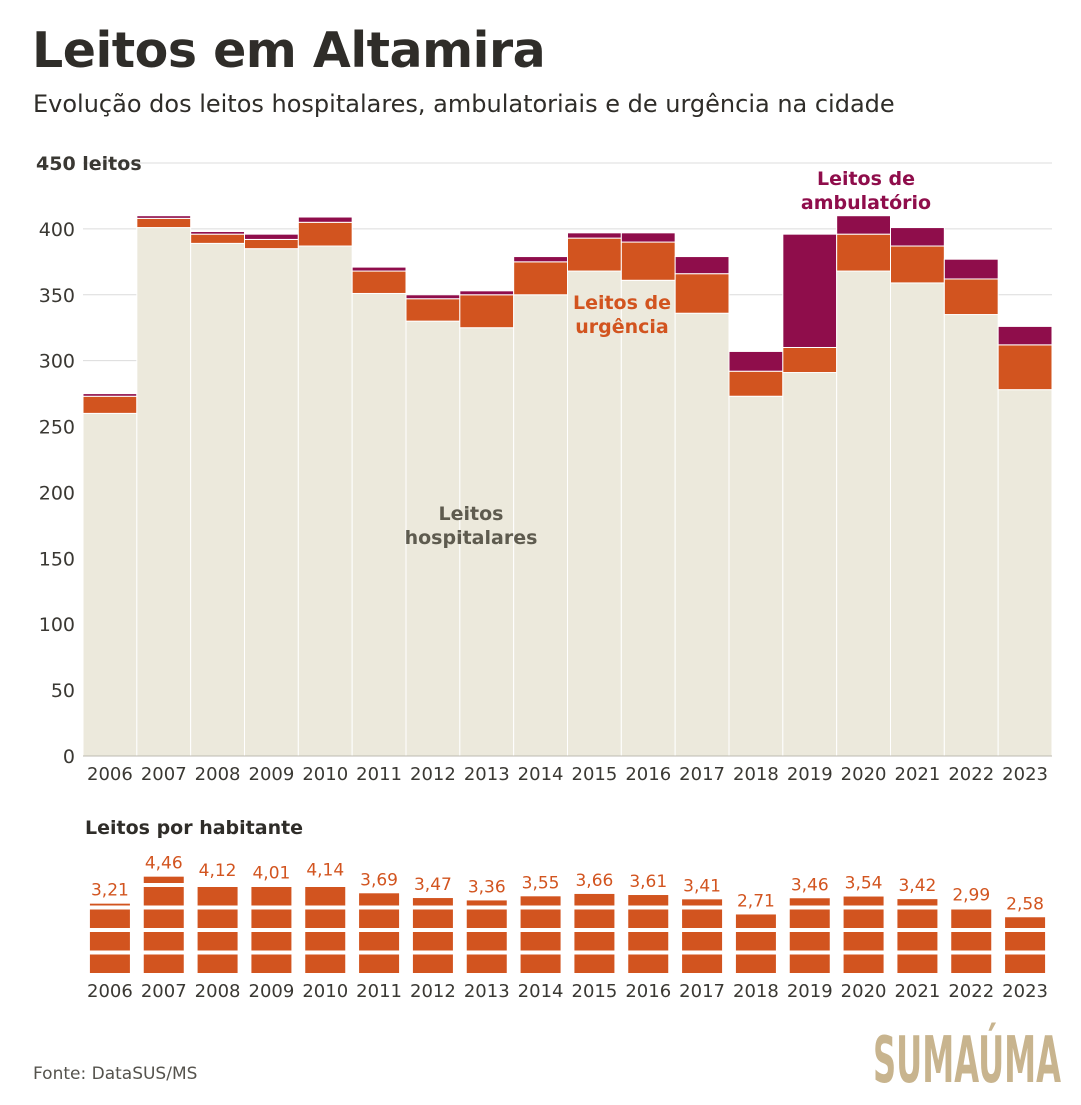 The width and height of the screenshot is (1081, 1105). What do you see at coordinates (971, 269) in the screenshot?
I see `bar-ambulatorio-2022` at bounding box center [971, 269].